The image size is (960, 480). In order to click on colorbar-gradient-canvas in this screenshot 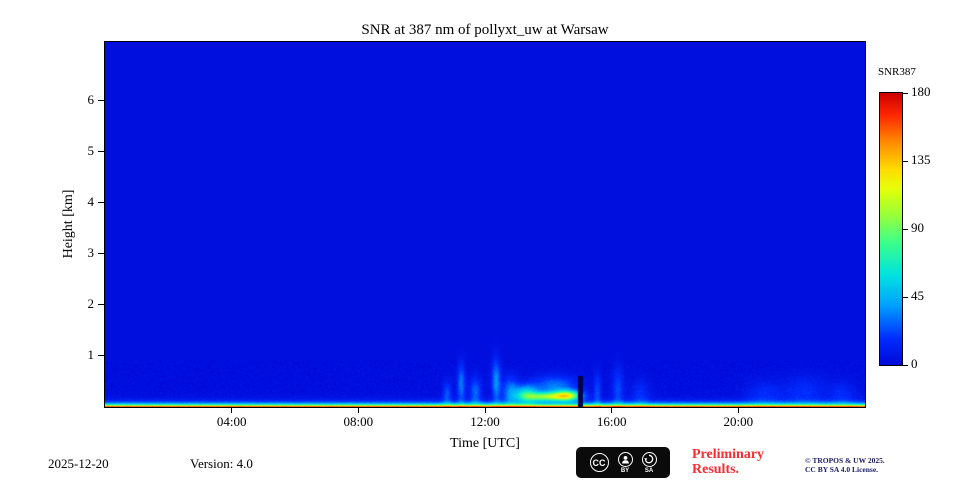, I will do `click(891, 229)`.